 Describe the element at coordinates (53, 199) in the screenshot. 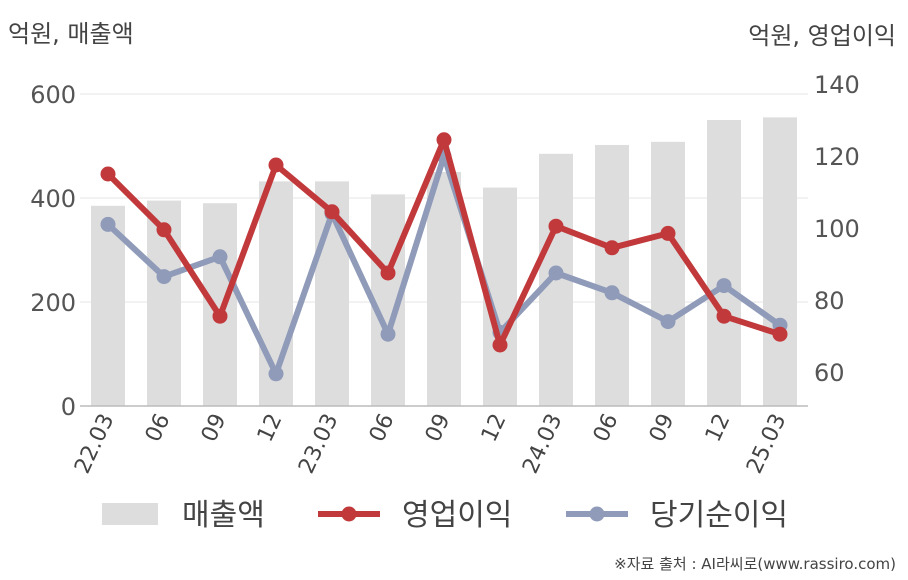

I see `y-left-tick-label: 400` at that location.